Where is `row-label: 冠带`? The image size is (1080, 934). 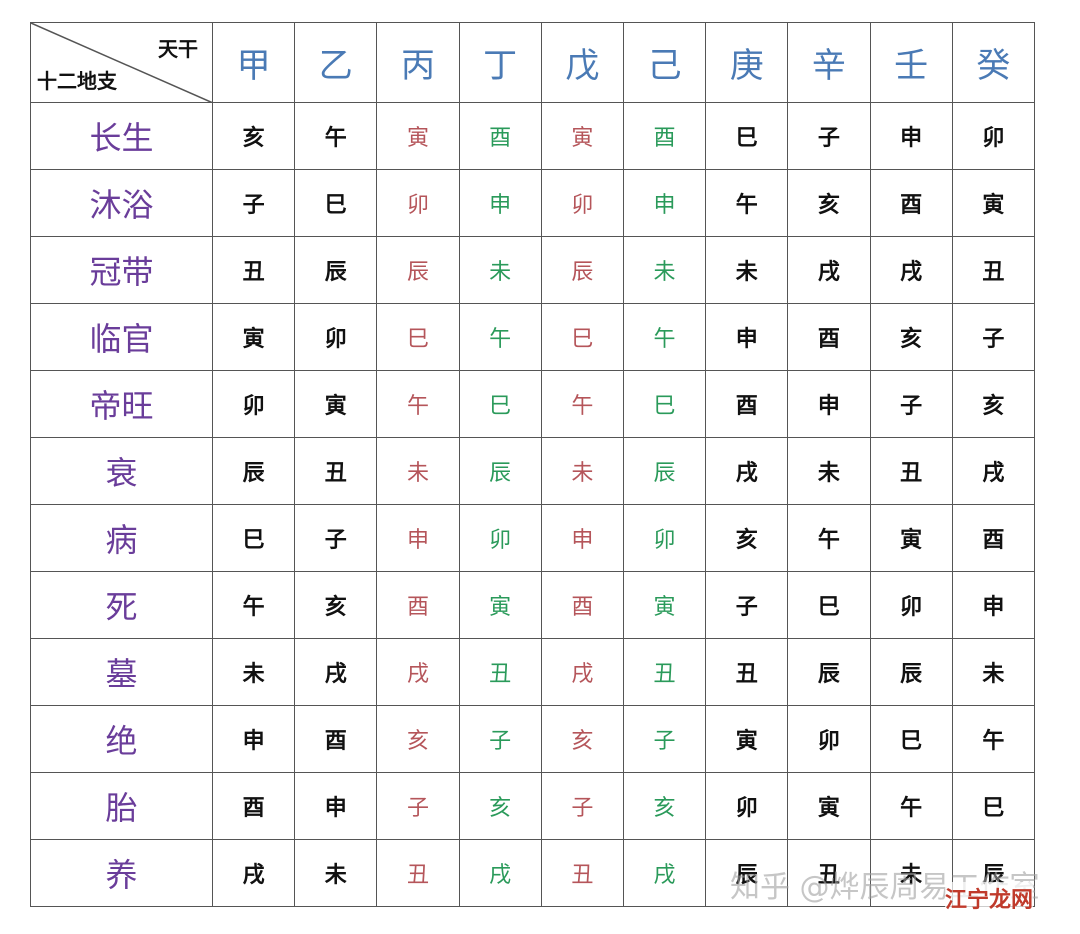 row-label: 冠带 is located at coordinates (121, 270).